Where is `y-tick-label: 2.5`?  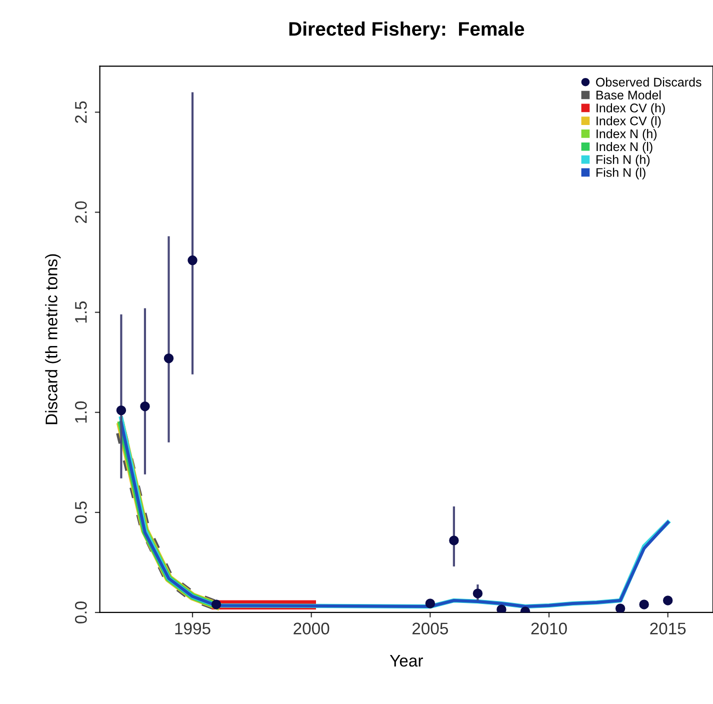 y-tick-label: 2.5 is located at coordinates (81, 112).